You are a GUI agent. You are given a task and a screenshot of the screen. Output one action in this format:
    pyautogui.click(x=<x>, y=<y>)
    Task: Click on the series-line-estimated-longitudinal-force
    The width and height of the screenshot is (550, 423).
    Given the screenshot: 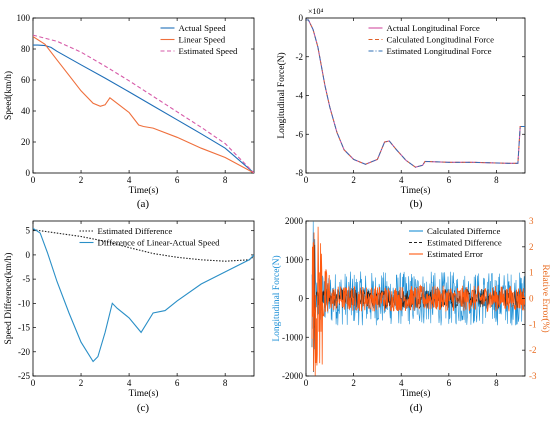 What is the action you would take?
    pyautogui.click(x=415, y=93)
    